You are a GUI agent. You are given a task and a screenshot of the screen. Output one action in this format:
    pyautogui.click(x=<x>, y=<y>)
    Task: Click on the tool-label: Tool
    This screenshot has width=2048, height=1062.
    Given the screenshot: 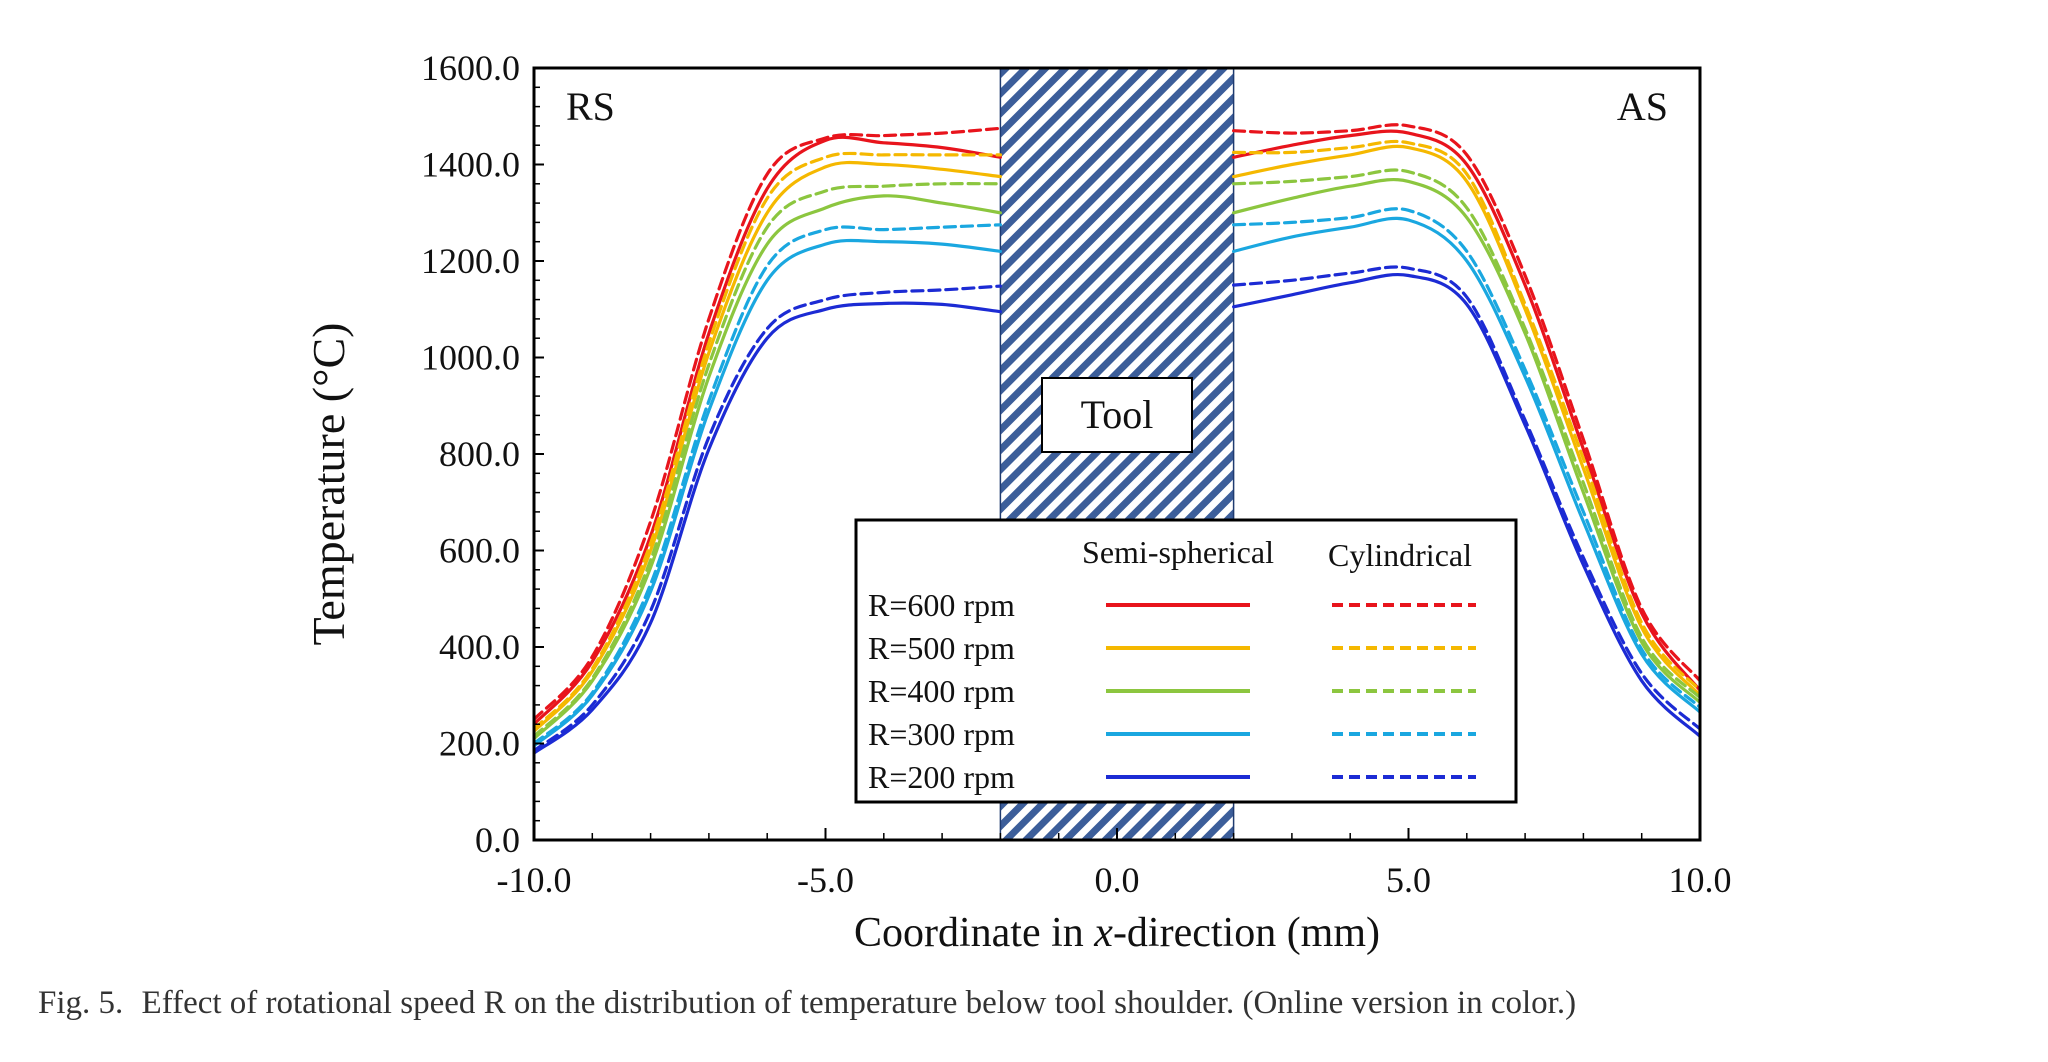 What is the action you would take?
    pyautogui.click(x=1117, y=414)
    